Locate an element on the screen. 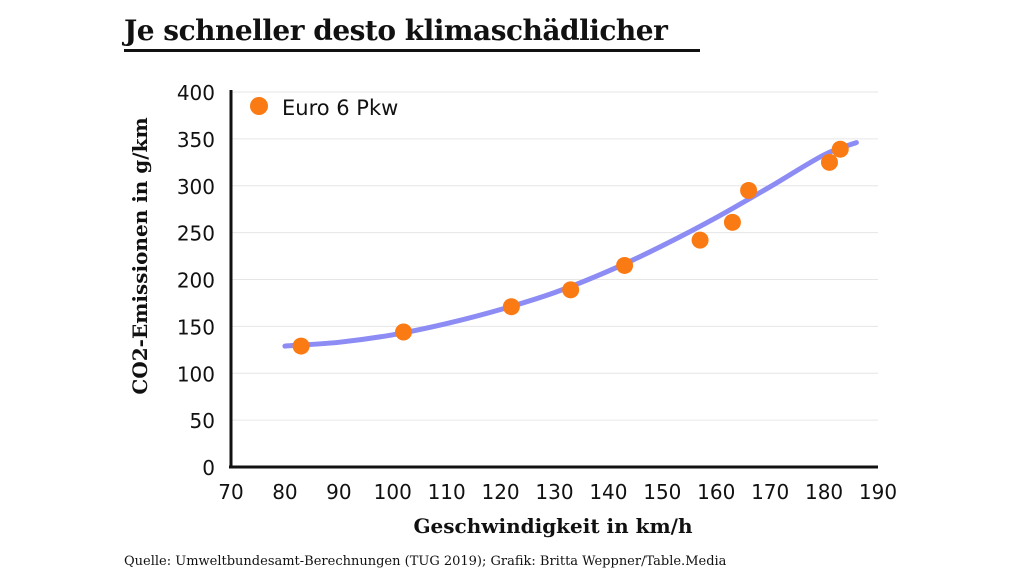 This screenshot has height=576, width=1024. legend-marker is located at coordinates (259, 106).